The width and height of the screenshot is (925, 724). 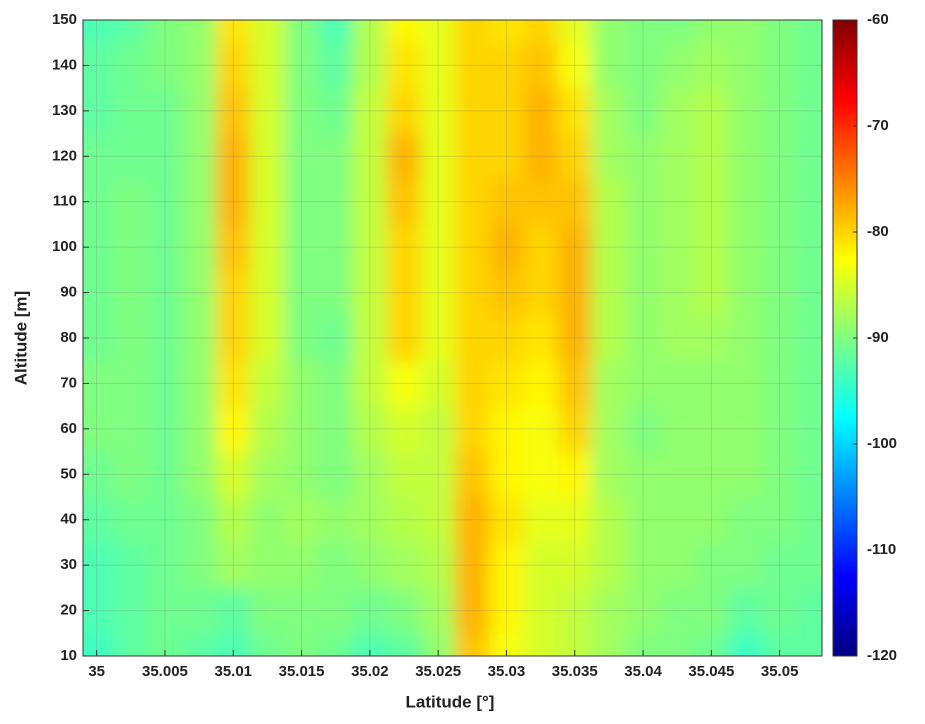 What do you see at coordinates (68, 655) in the screenshot?
I see `y-tick-label: 10` at bounding box center [68, 655].